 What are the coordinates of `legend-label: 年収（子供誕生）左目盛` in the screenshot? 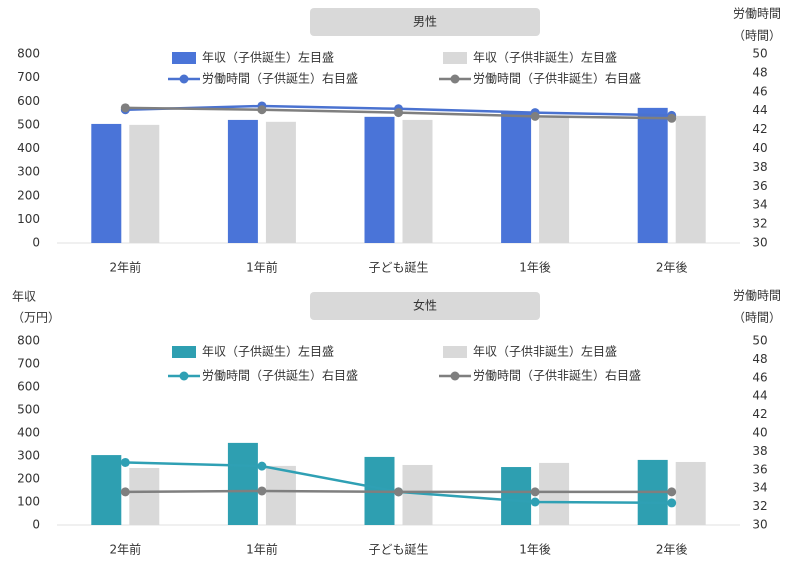 It's located at (268, 351).